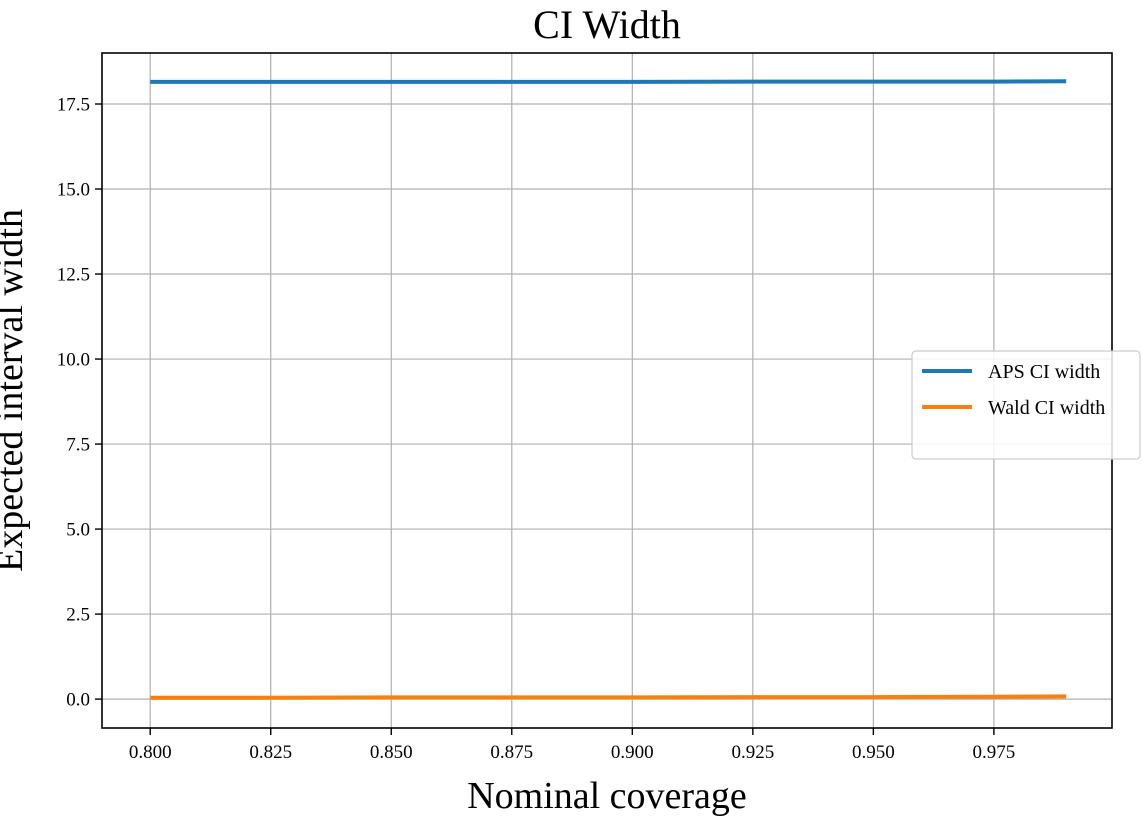 This screenshot has width=1142, height=822. Describe the element at coordinates (1044, 372) in the screenshot. I see `legend-label: APS CI width` at that location.